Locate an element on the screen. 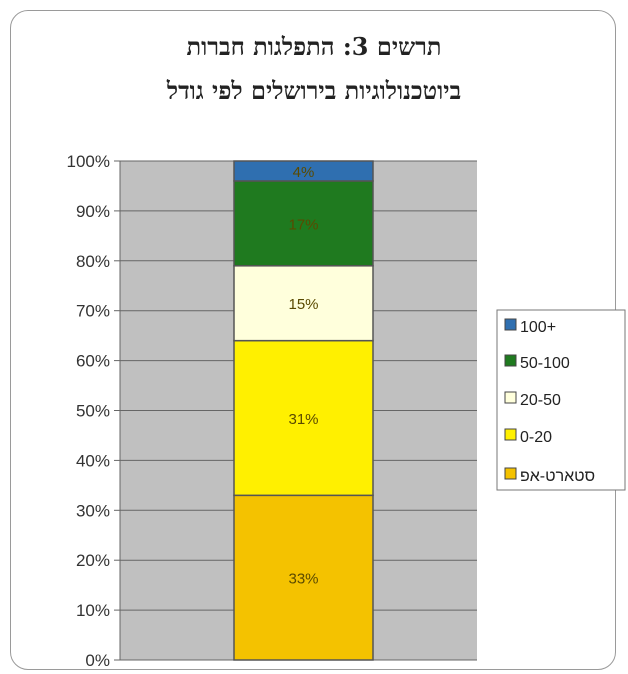  y-tick-label: 70% is located at coordinates (93, 311).